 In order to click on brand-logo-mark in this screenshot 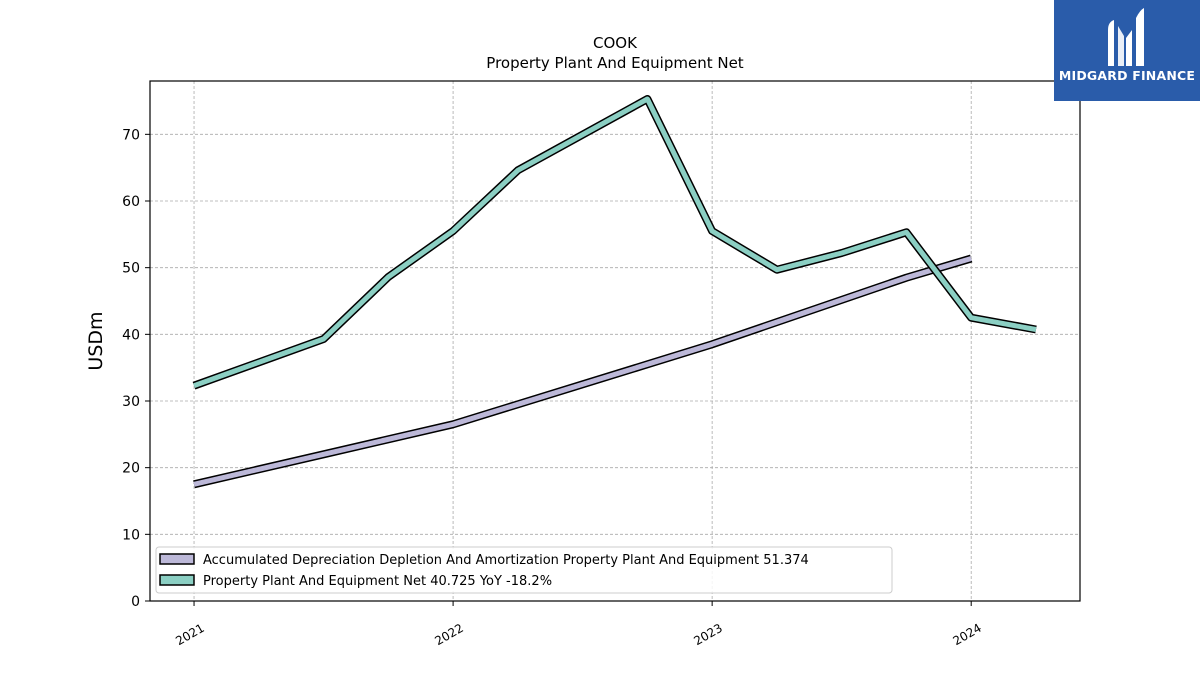, I will do `click(1126, 37)`.